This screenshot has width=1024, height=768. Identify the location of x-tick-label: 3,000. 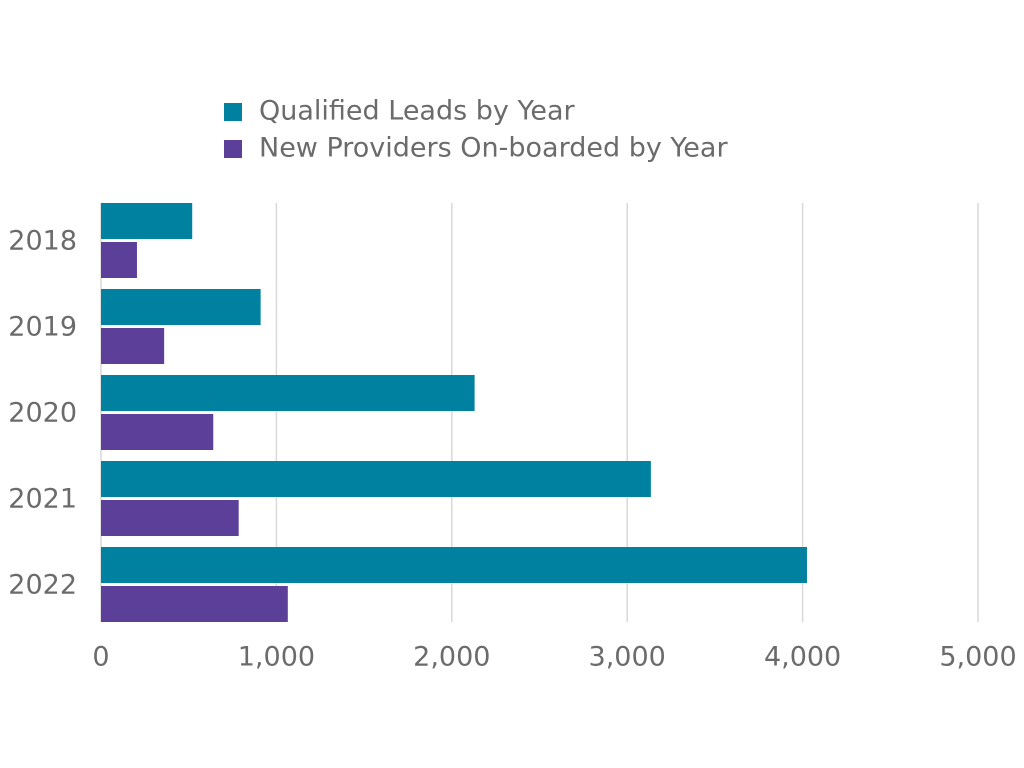
(627, 657).